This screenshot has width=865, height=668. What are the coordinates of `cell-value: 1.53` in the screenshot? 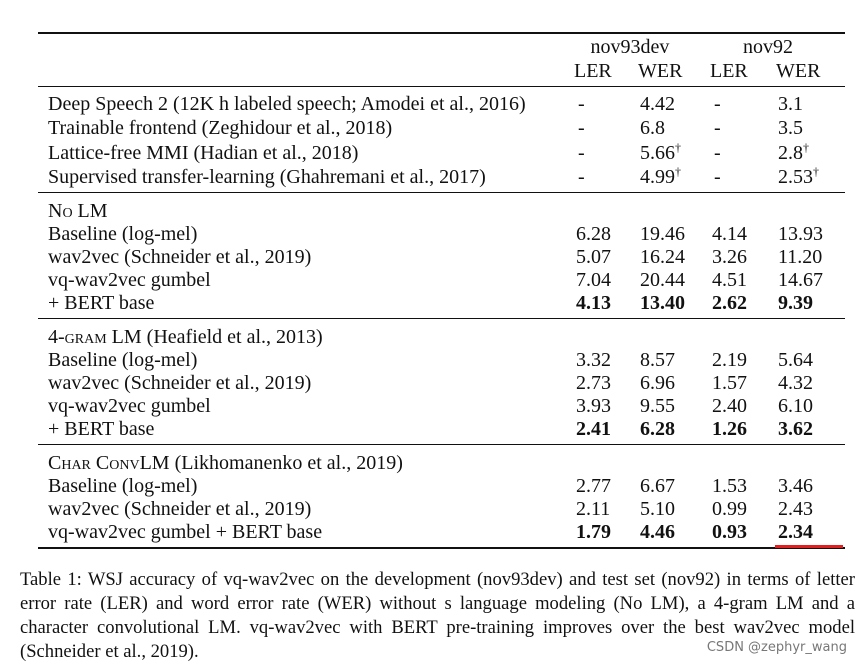 It's located at (729, 485).